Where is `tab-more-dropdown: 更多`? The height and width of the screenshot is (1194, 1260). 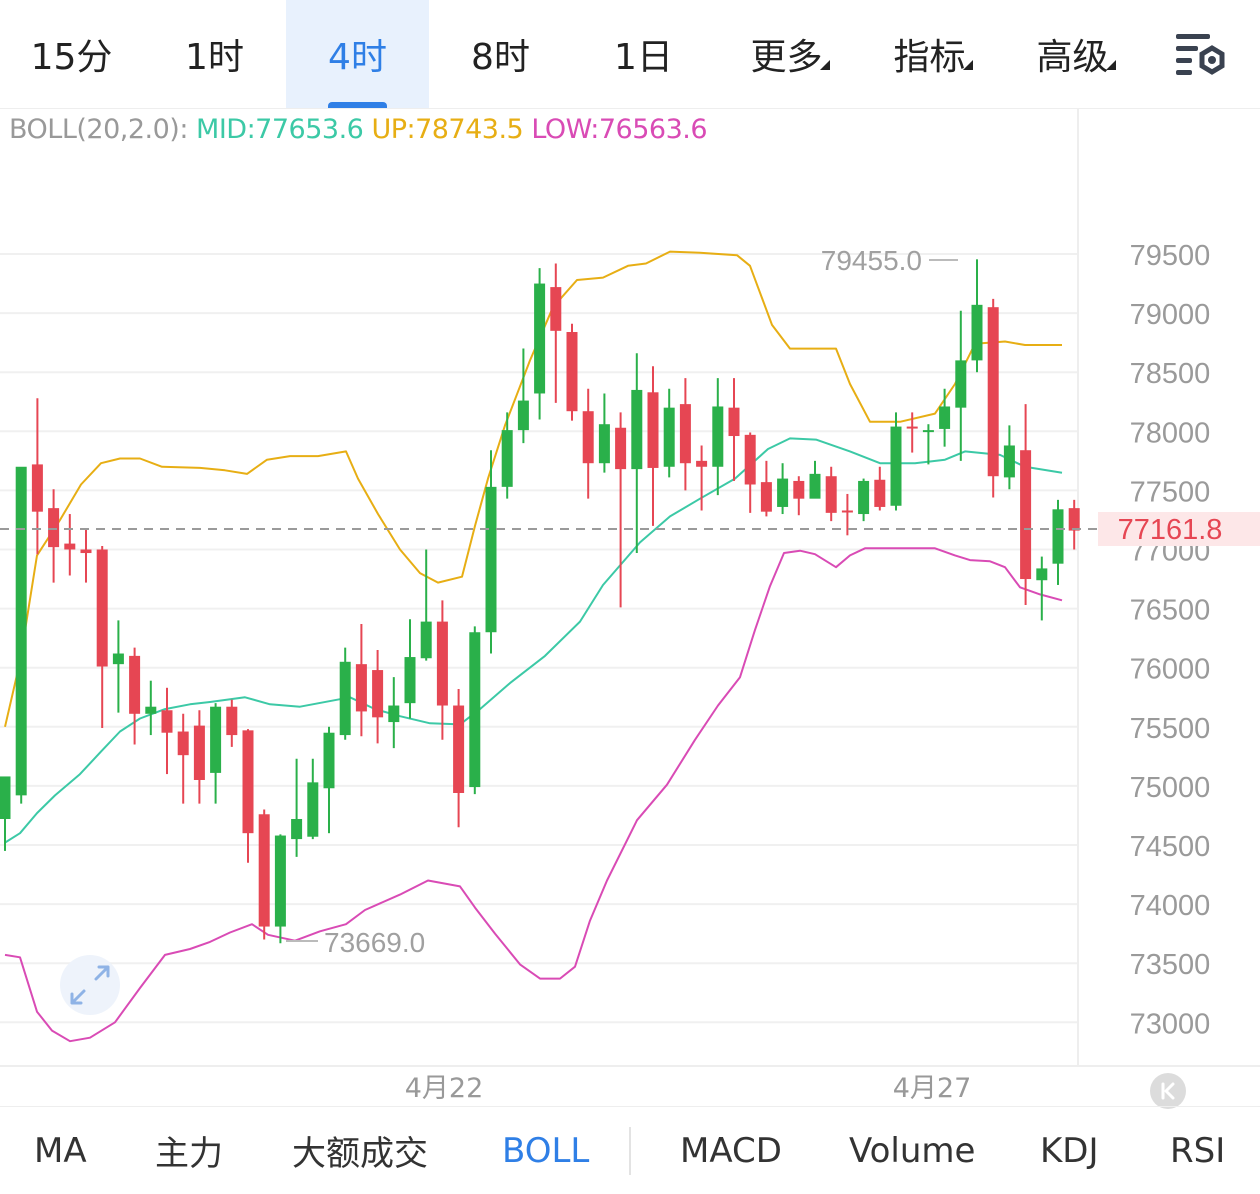 tab-more-dropdown: 更多 is located at coordinates (786, 54).